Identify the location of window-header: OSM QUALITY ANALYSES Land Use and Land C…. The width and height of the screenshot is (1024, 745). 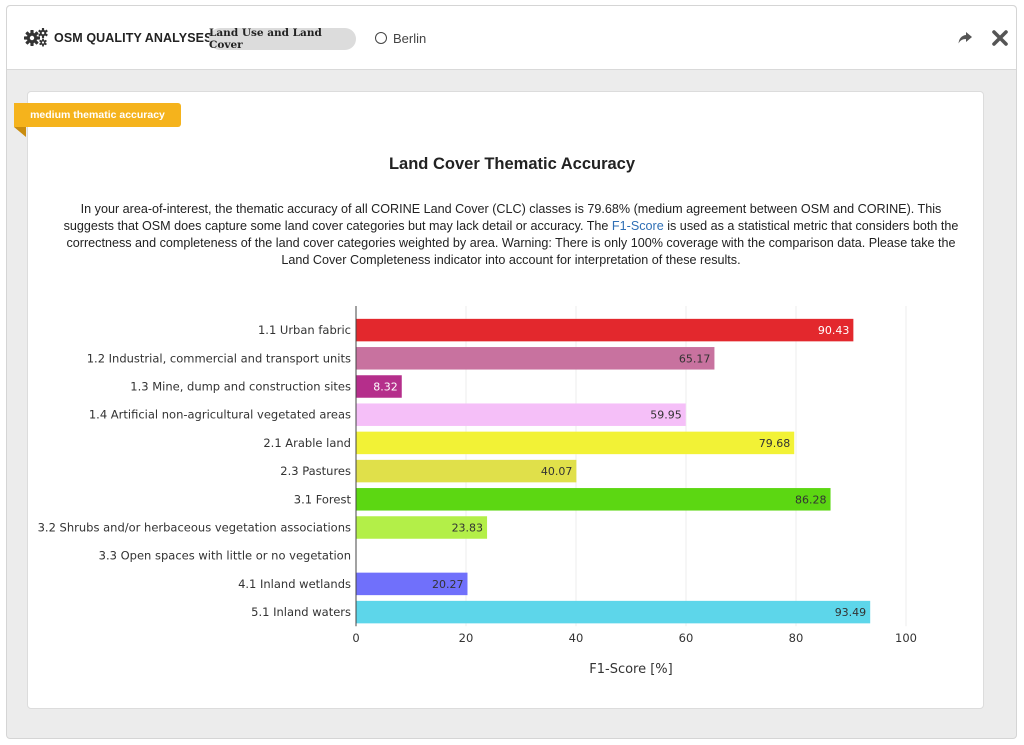
(511, 38).